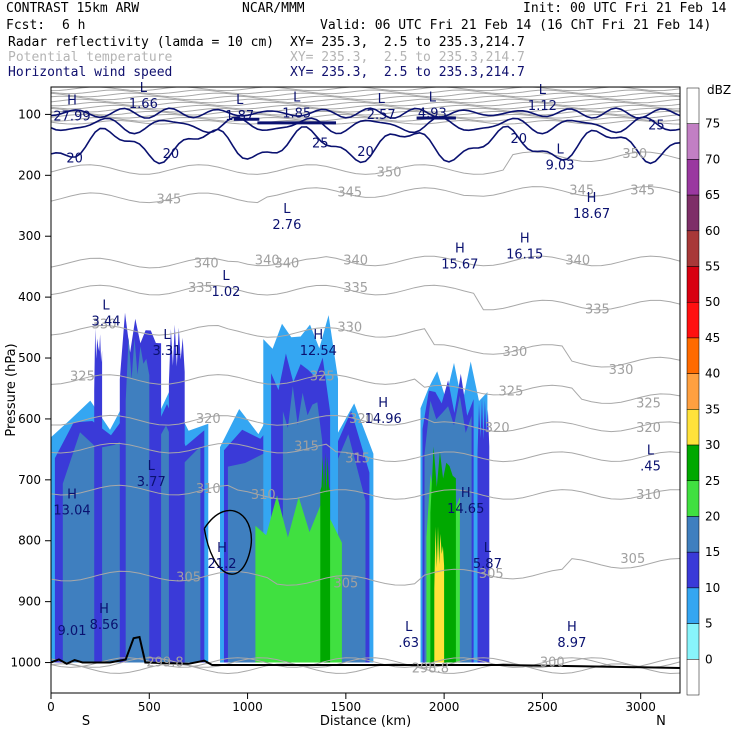 Image resolution: width=740 pixels, height=740 pixels. I want to click on x-tick-label: 0, so click(51, 707).